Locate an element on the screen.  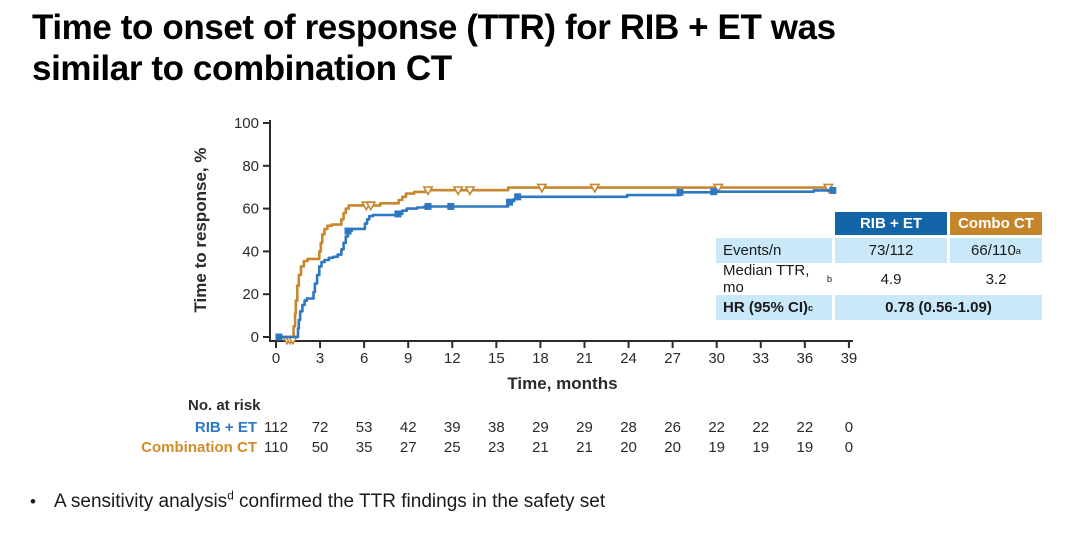
events-row-label: Events/n is located at coordinates (774, 250).